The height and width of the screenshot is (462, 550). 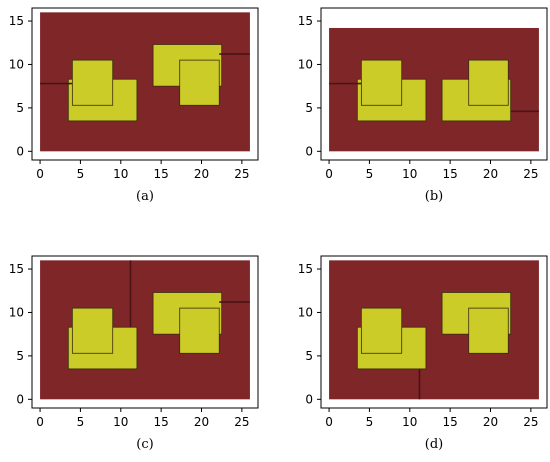 I want to click on panel-caption: (a), so click(x=145, y=196).